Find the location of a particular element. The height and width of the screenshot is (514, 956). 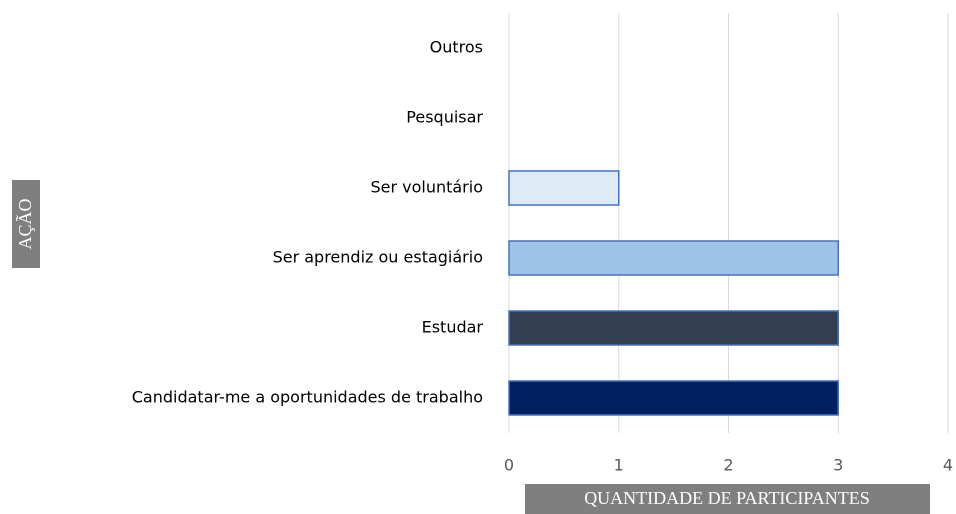

y-tick-label: Ser aprendiz ou estagiário is located at coordinates (378, 257).